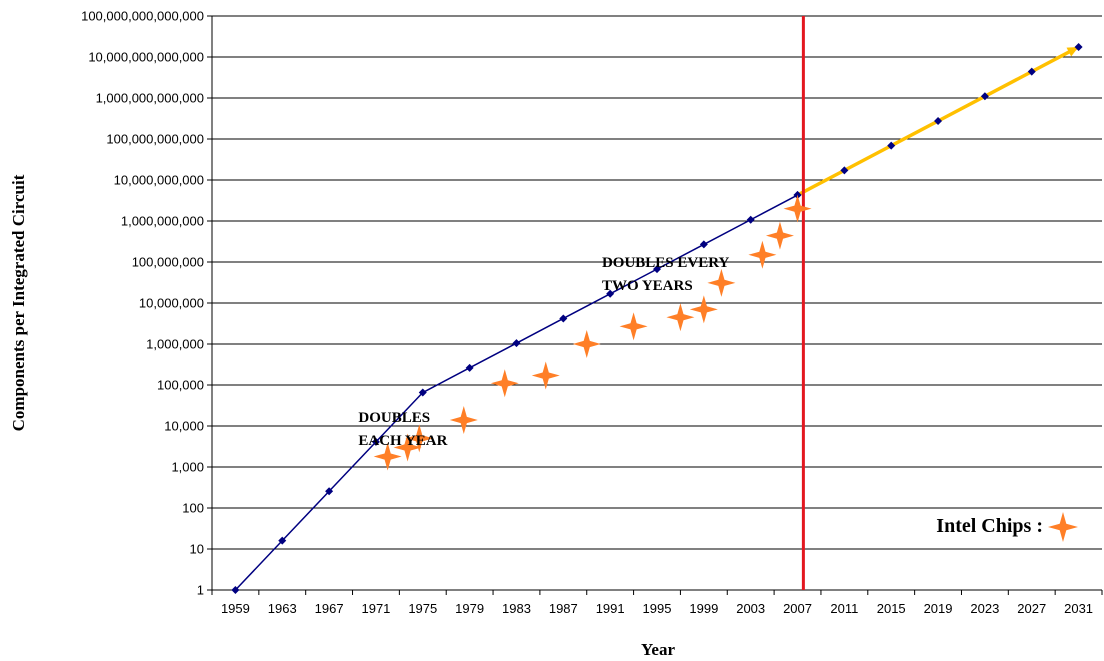 The width and height of the screenshot is (1104, 661). Describe the element at coordinates (168, 262) in the screenshot. I see `y-tick-label: 100,000,000` at that location.